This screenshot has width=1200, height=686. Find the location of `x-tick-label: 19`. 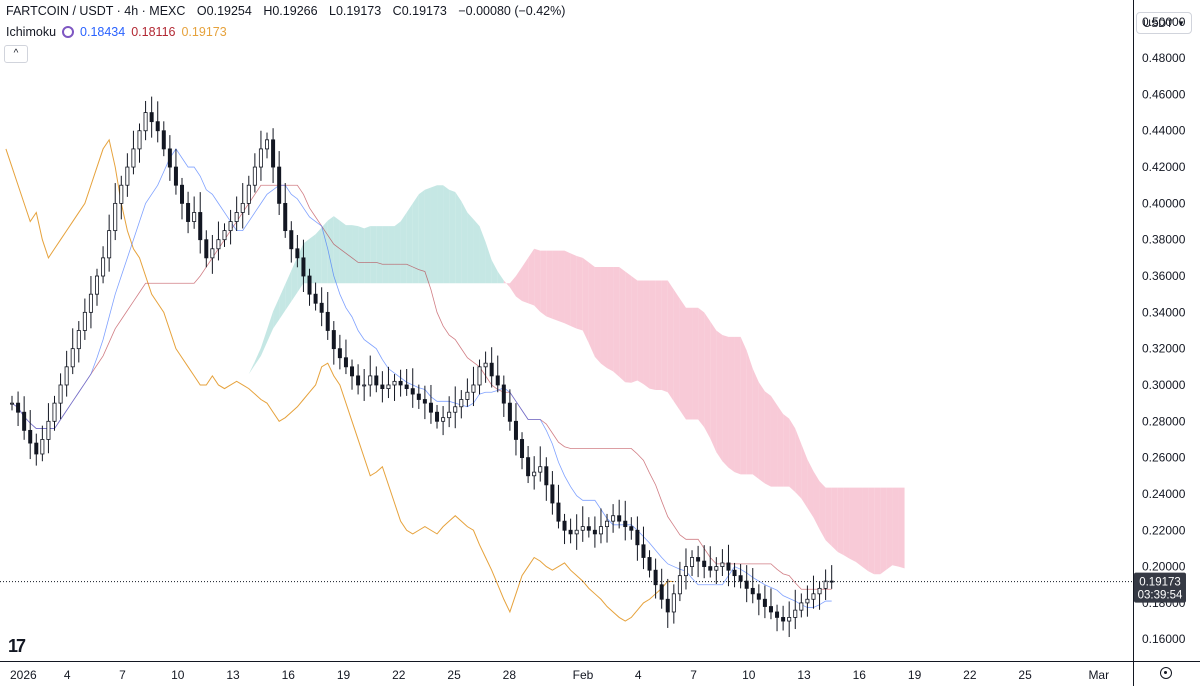

x-tick-label: 19 is located at coordinates (344, 675).